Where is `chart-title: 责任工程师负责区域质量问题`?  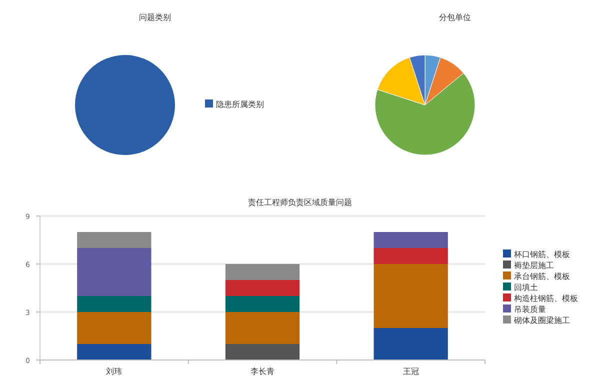
chart-title: 责任工程师负责区域质量问题 is located at coordinates (300, 202).